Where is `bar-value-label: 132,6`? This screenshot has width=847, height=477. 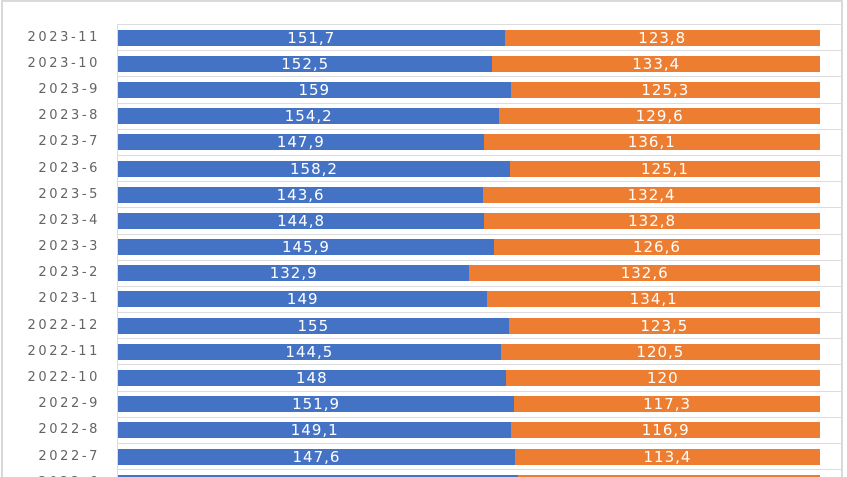 bar-value-label: 132,6 is located at coordinates (644, 273).